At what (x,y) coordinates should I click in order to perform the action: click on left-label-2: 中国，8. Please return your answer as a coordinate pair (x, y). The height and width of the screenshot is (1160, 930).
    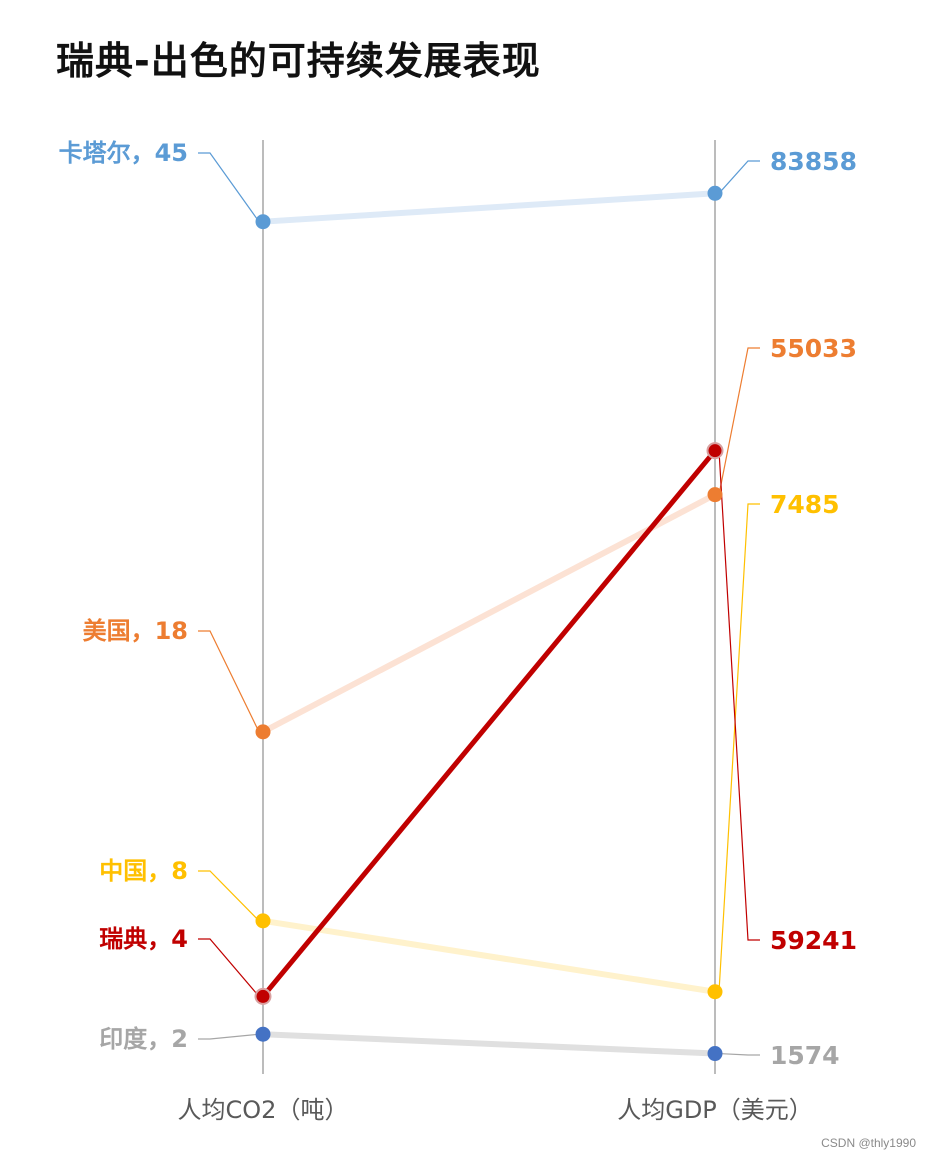
    Looking at the image, I should click on (143, 871).